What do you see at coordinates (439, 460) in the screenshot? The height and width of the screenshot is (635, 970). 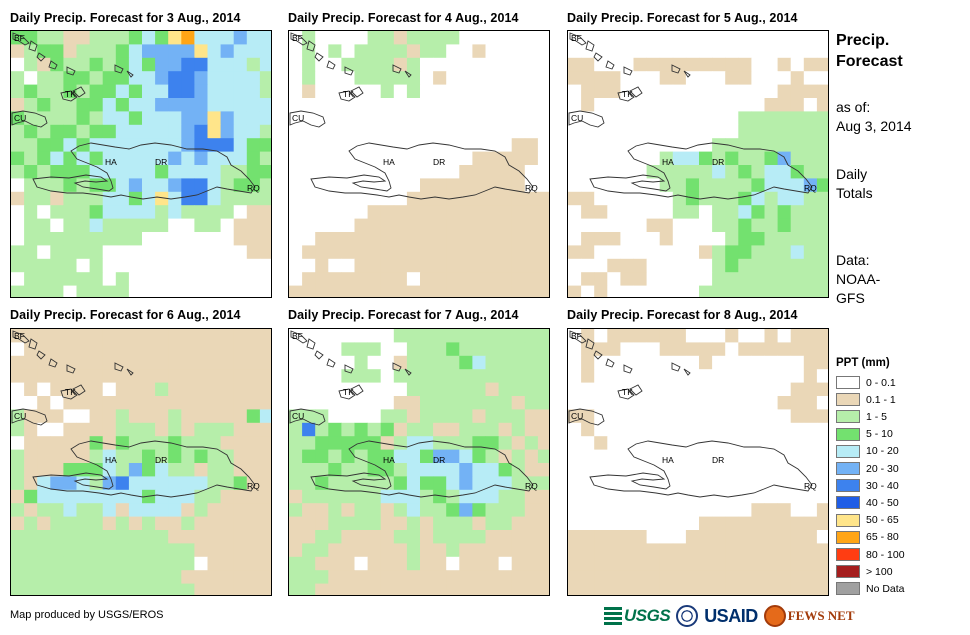 I see `place-label-dr: DR` at bounding box center [439, 460].